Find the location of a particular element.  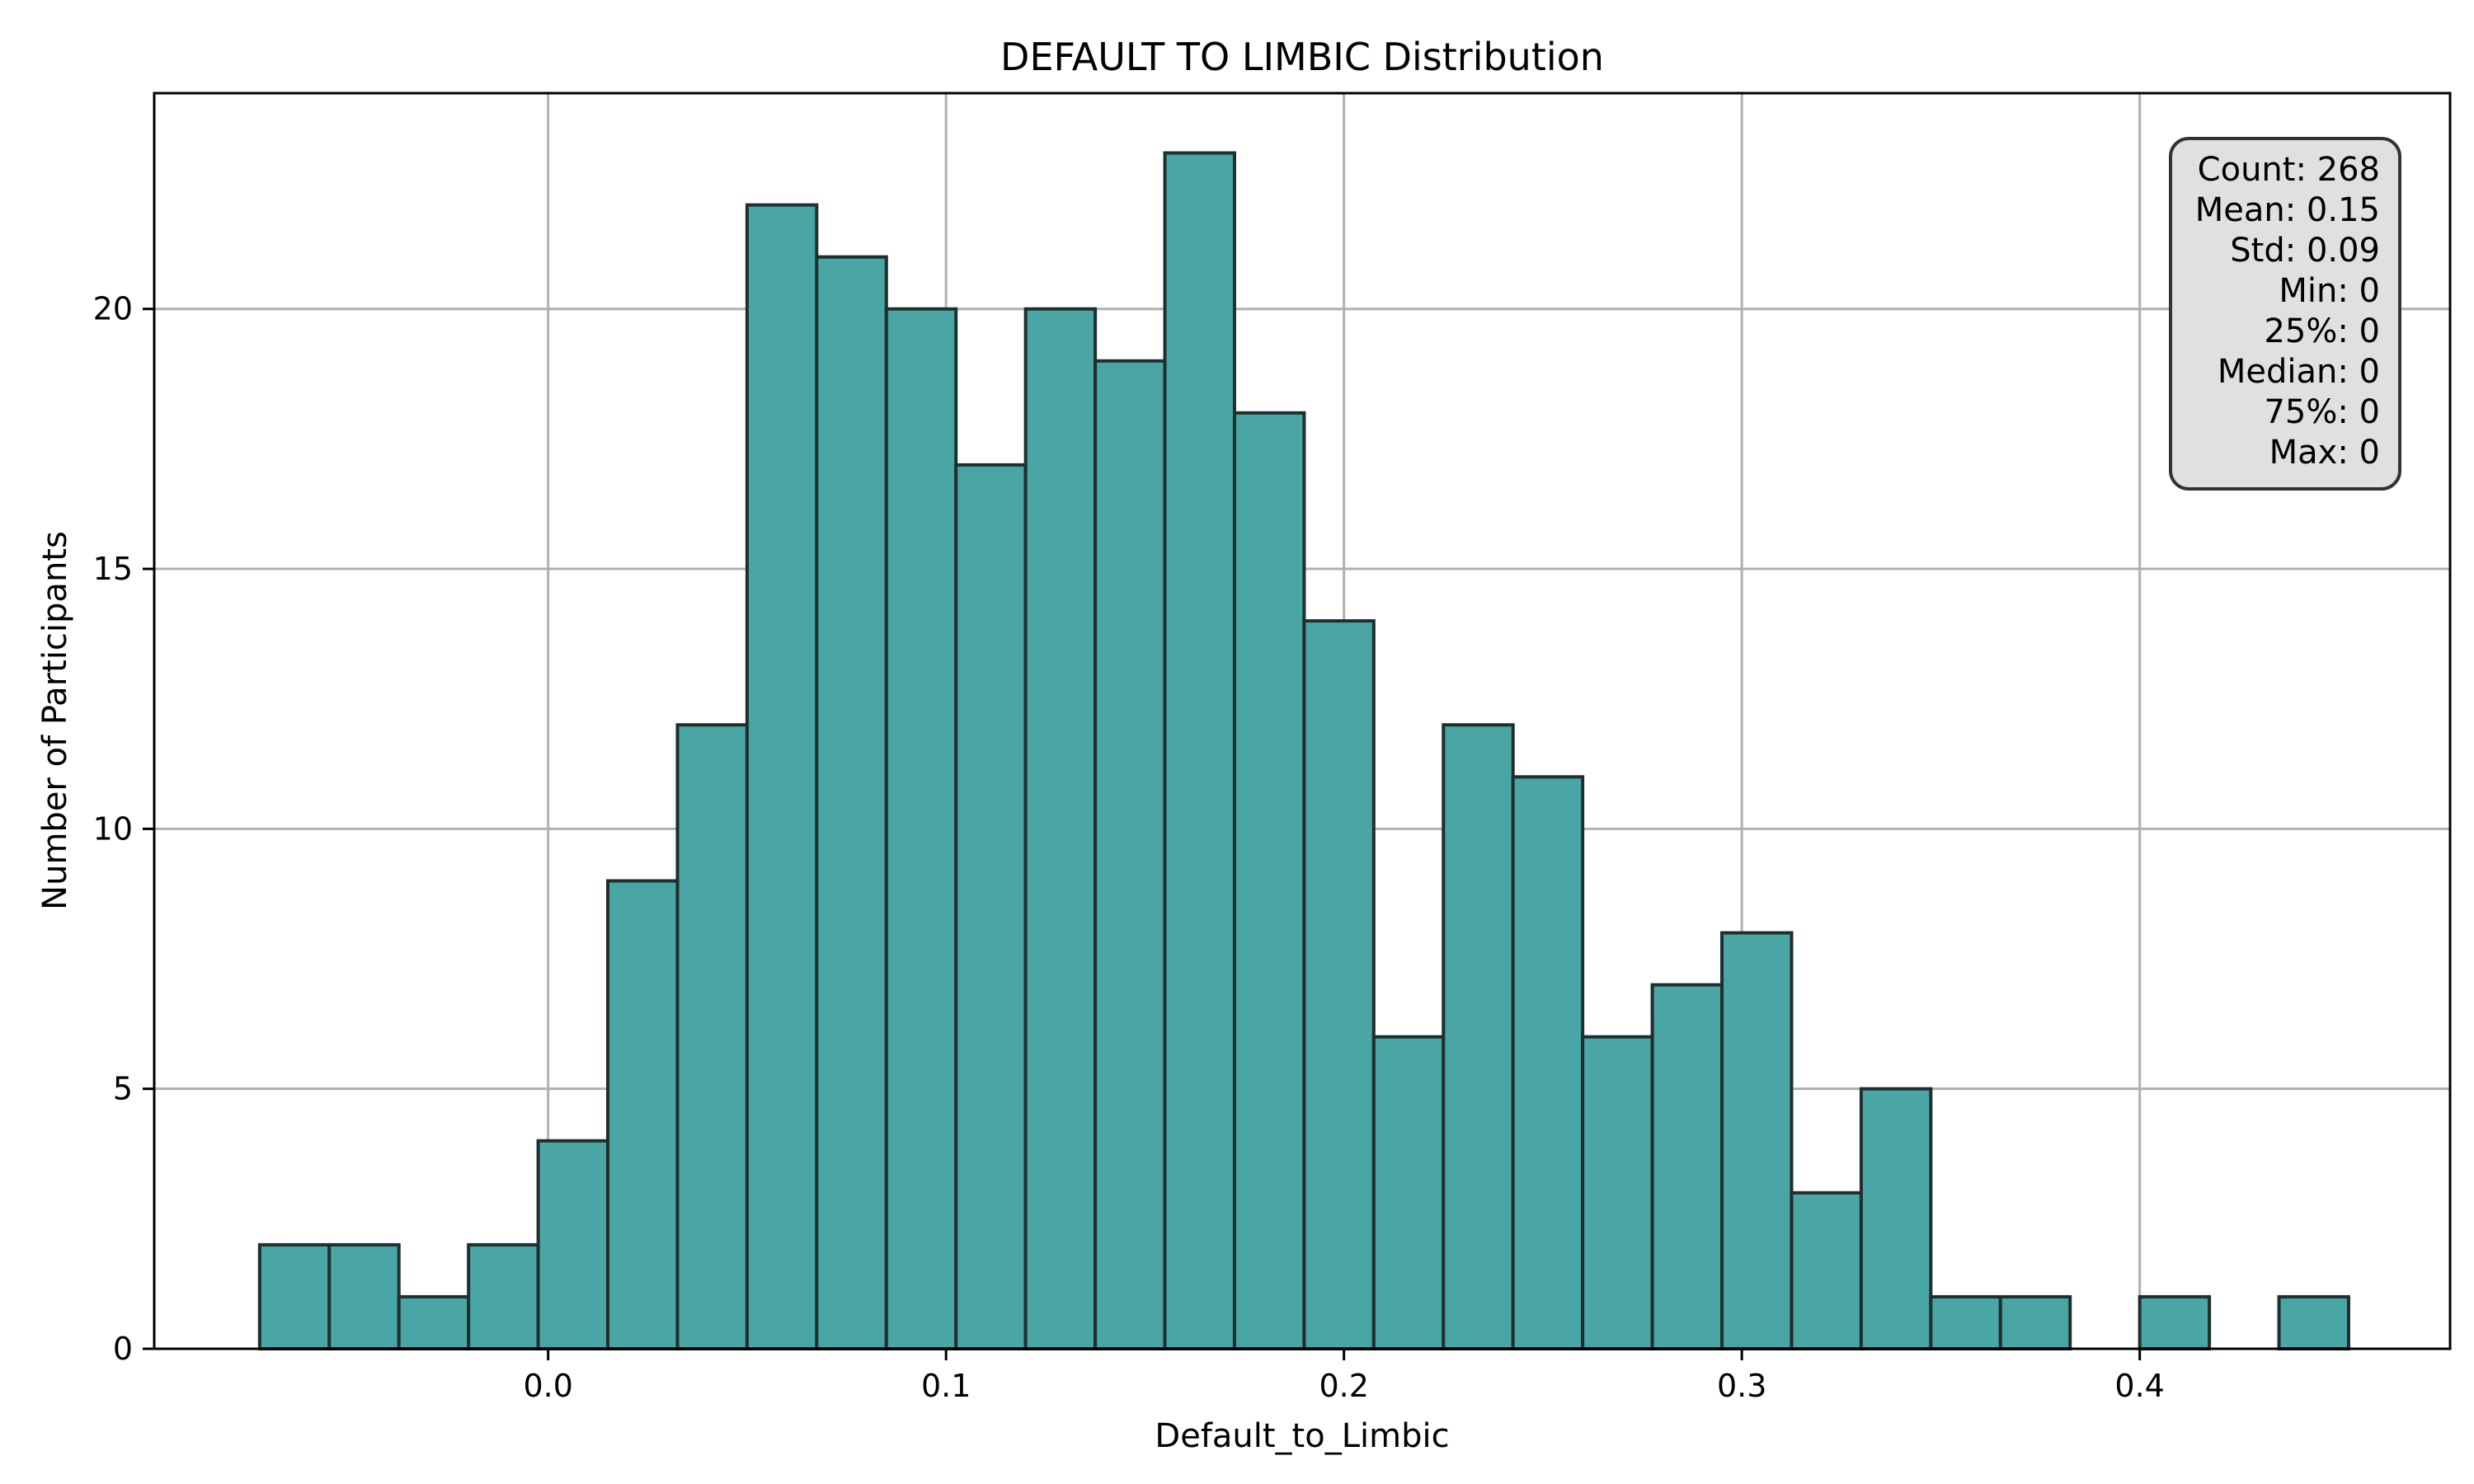

x-tick-label: 0.4 is located at coordinates (2139, 1386).